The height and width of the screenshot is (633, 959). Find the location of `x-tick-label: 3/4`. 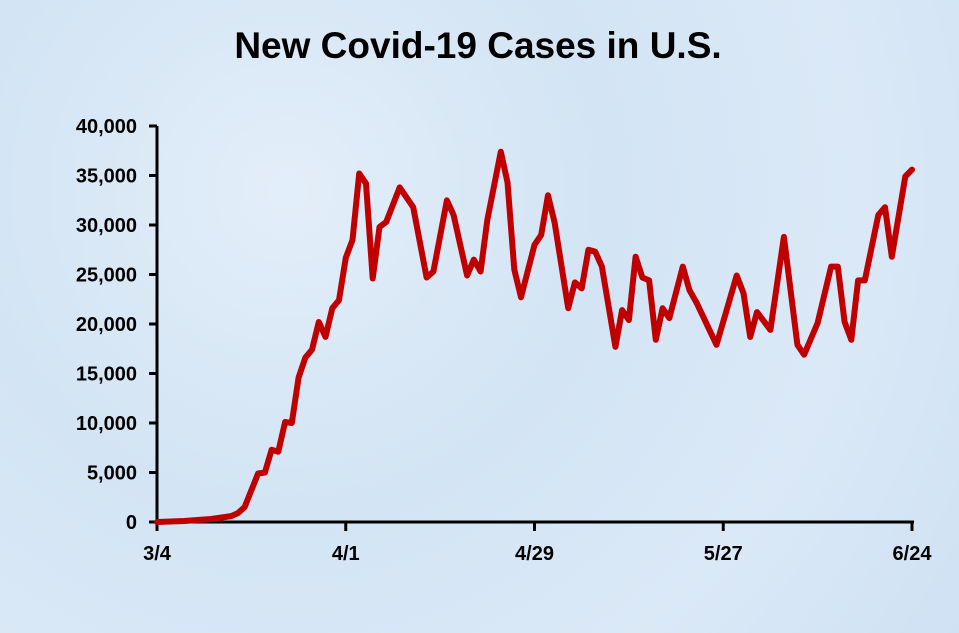

x-tick-label: 3/4 is located at coordinates (157, 554).